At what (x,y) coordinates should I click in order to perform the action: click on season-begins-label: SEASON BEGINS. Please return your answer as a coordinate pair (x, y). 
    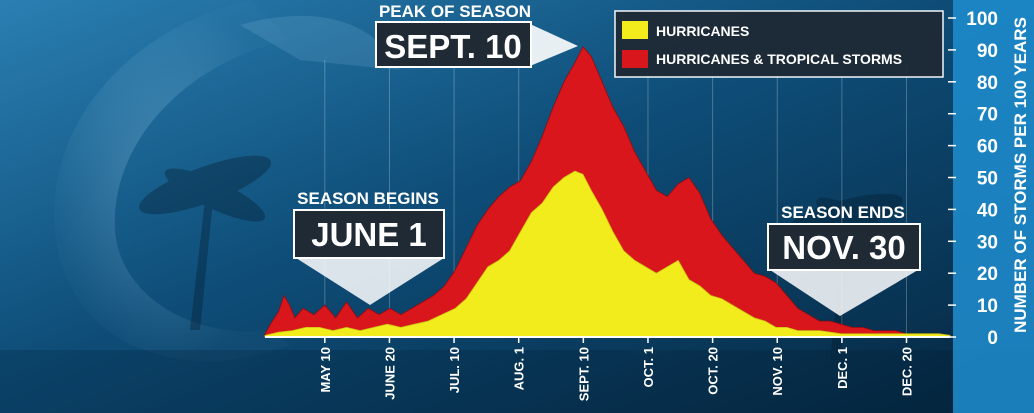
    Looking at the image, I should click on (368, 198).